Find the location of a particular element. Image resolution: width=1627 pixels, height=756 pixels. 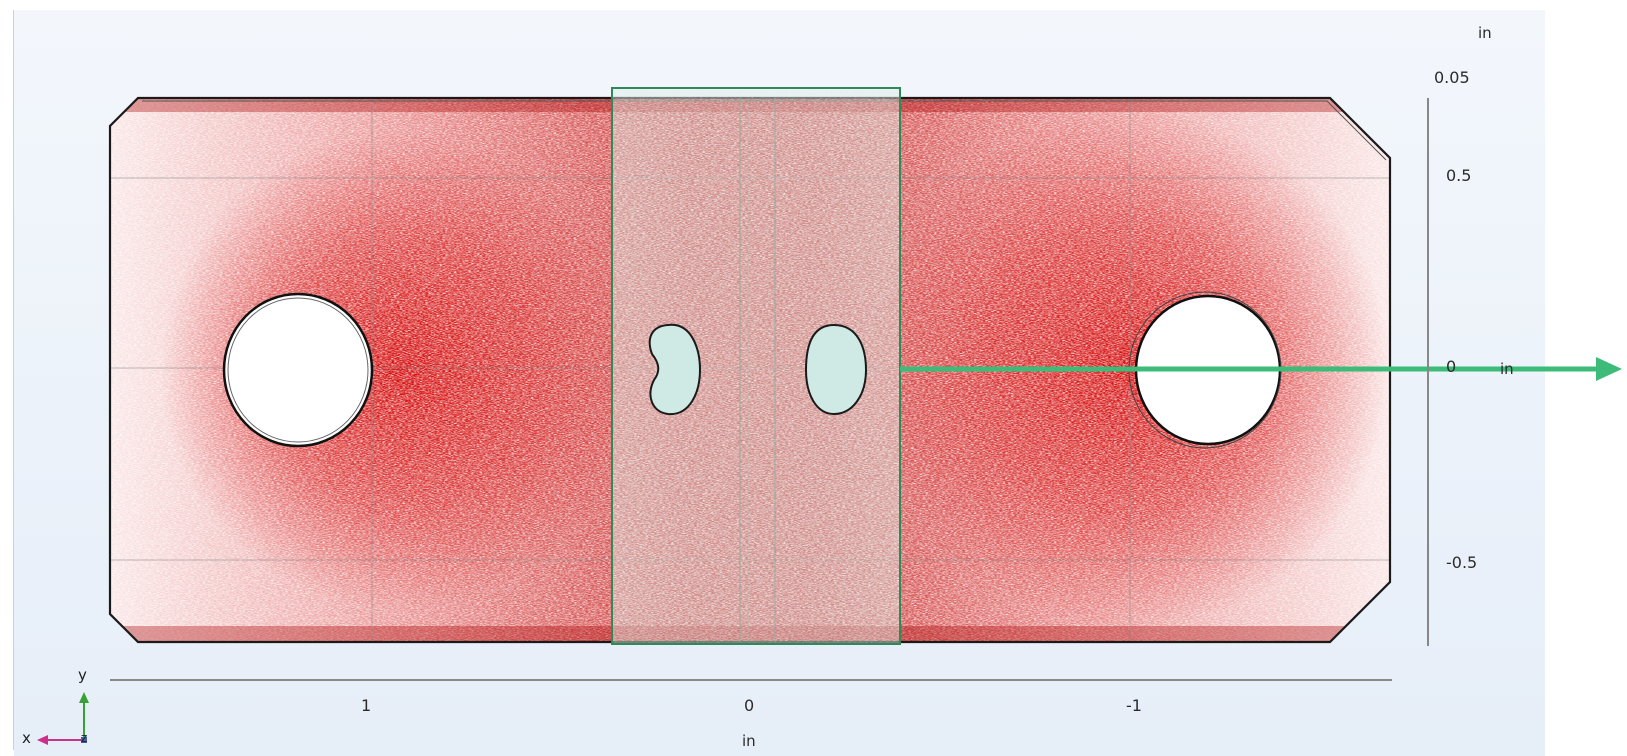

y-tick-label: -0.5 is located at coordinates (1462, 562).